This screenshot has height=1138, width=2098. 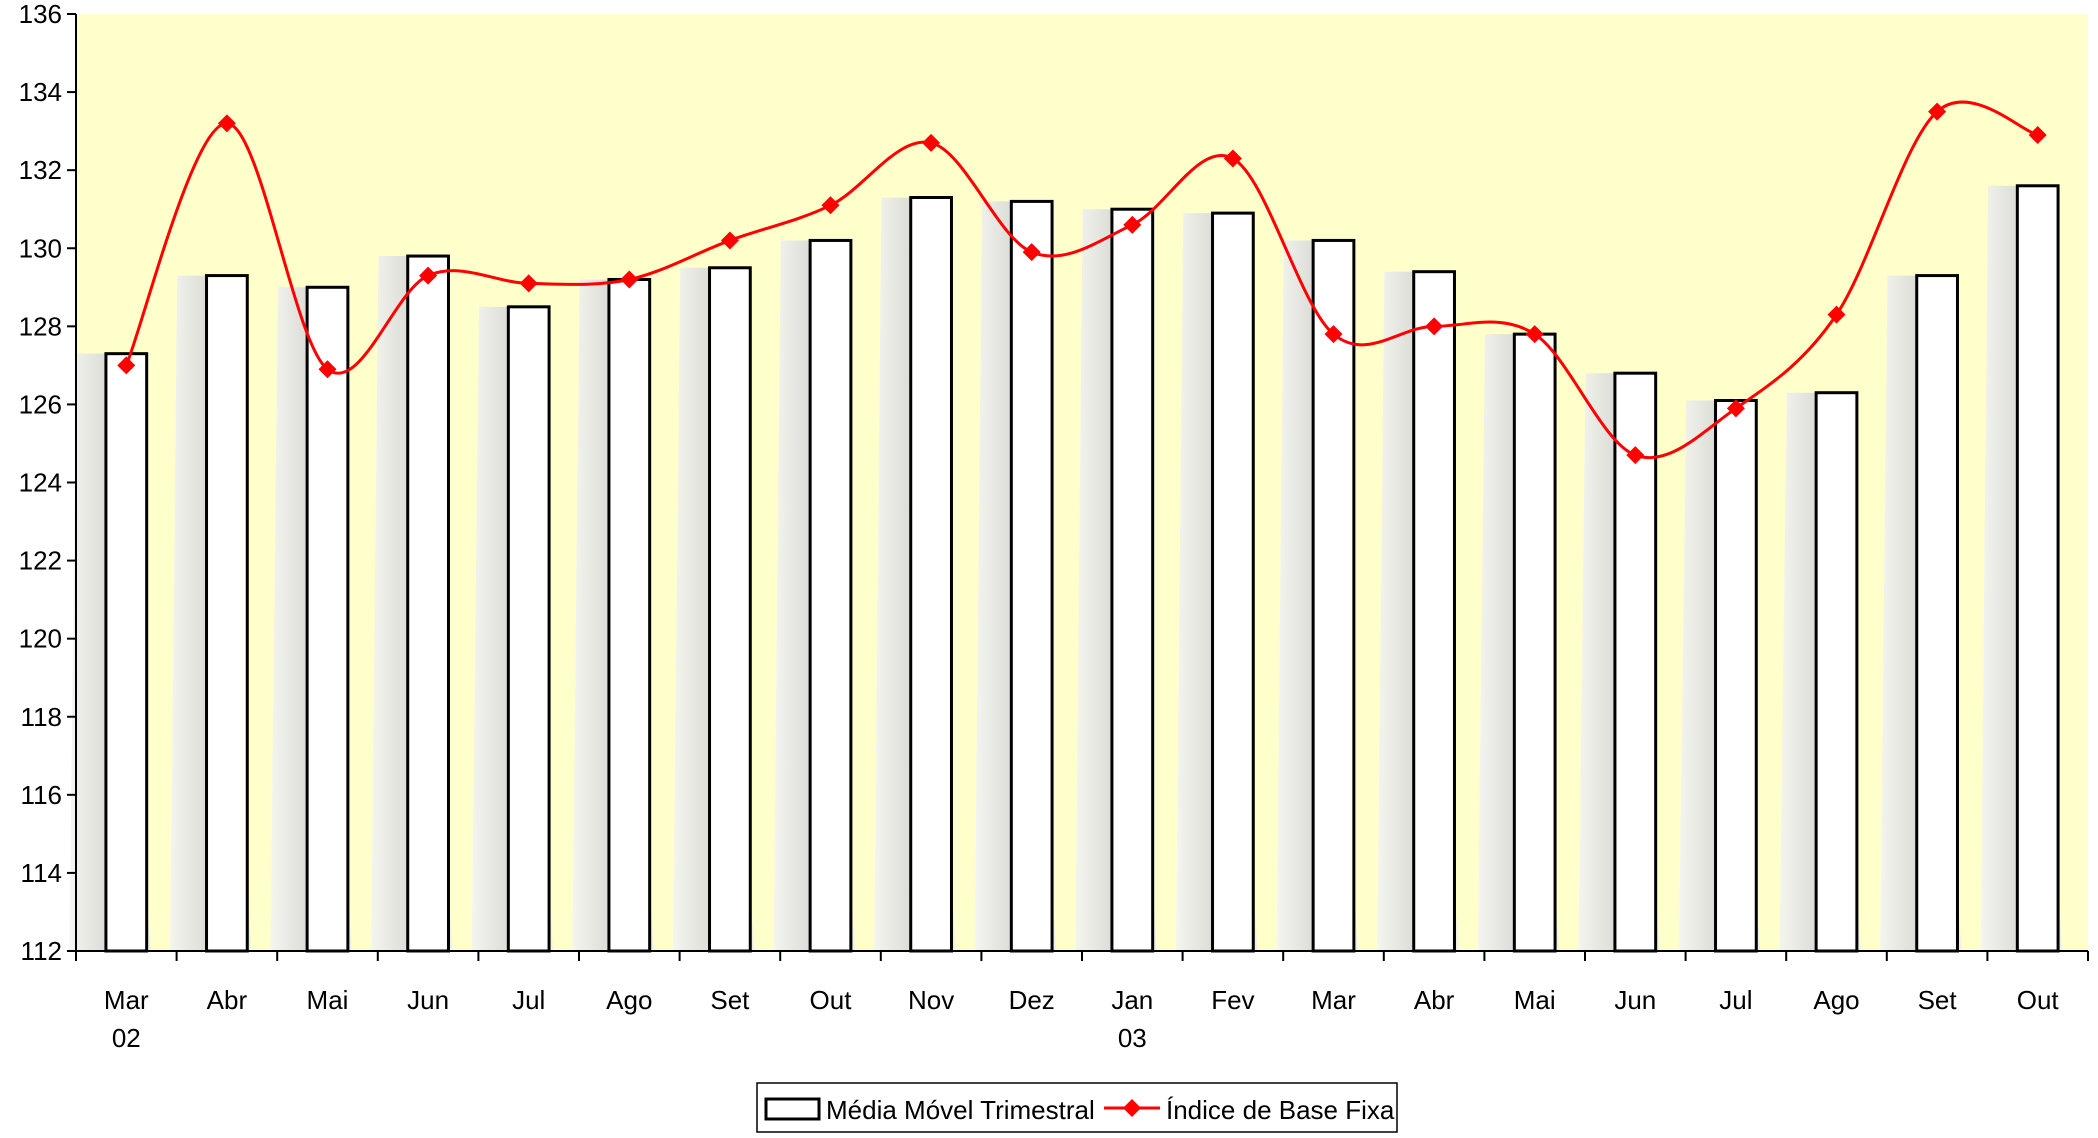 I want to click on legend-label-indice-base-fixa: Índice de Base Fixa, so click(x=1280, y=1110).